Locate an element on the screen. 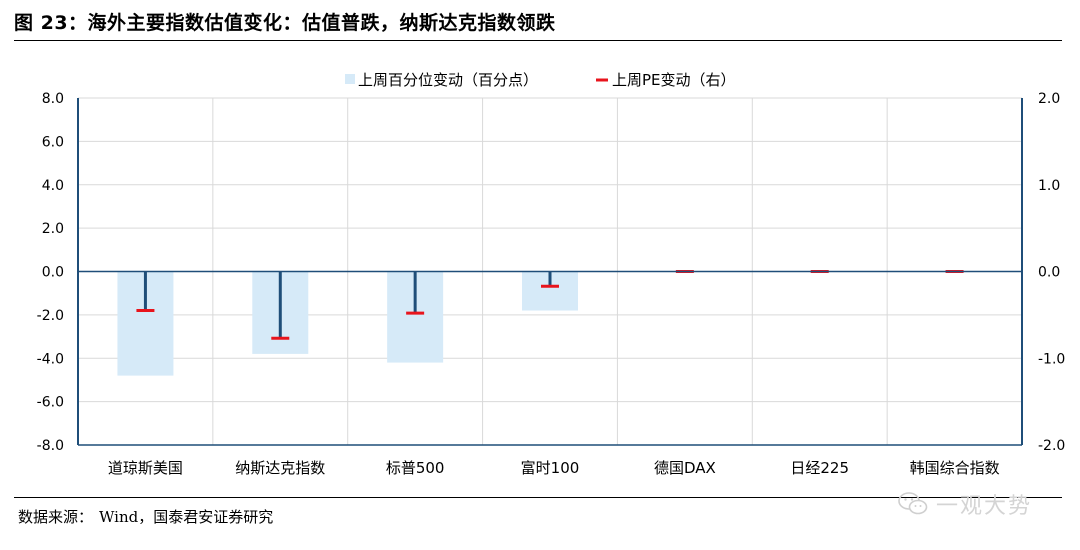 The image size is (1080, 550). category-labels: 道琼斯美国 纳斯达克指数 标普500 富时100 德国DAX 日经225 韩国综合指数 is located at coordinates (554, 468).